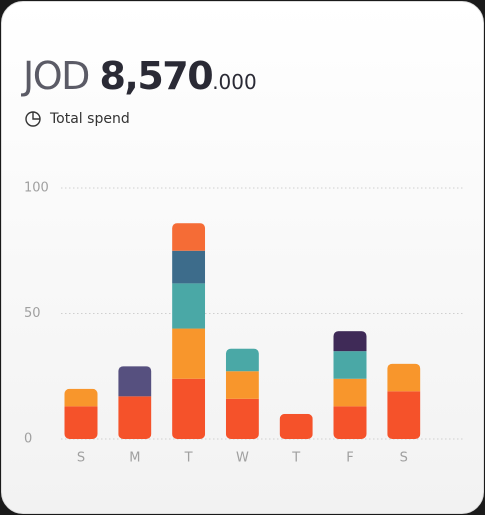 This screenshot has width=485, height=515. I want to click on x-tick-label: M, so click(134, 458).